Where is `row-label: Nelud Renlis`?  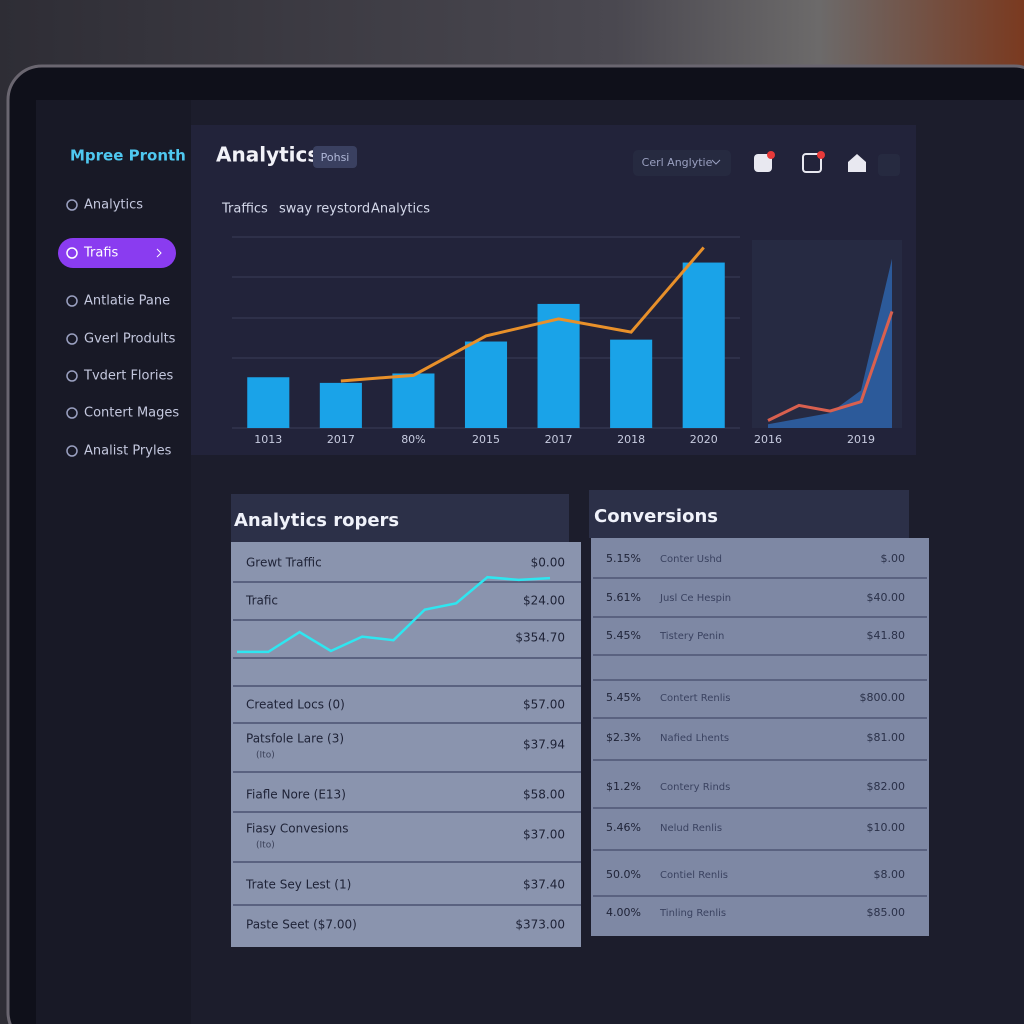
row-label: Nelud Renlis is located at coordinates (691, 828).